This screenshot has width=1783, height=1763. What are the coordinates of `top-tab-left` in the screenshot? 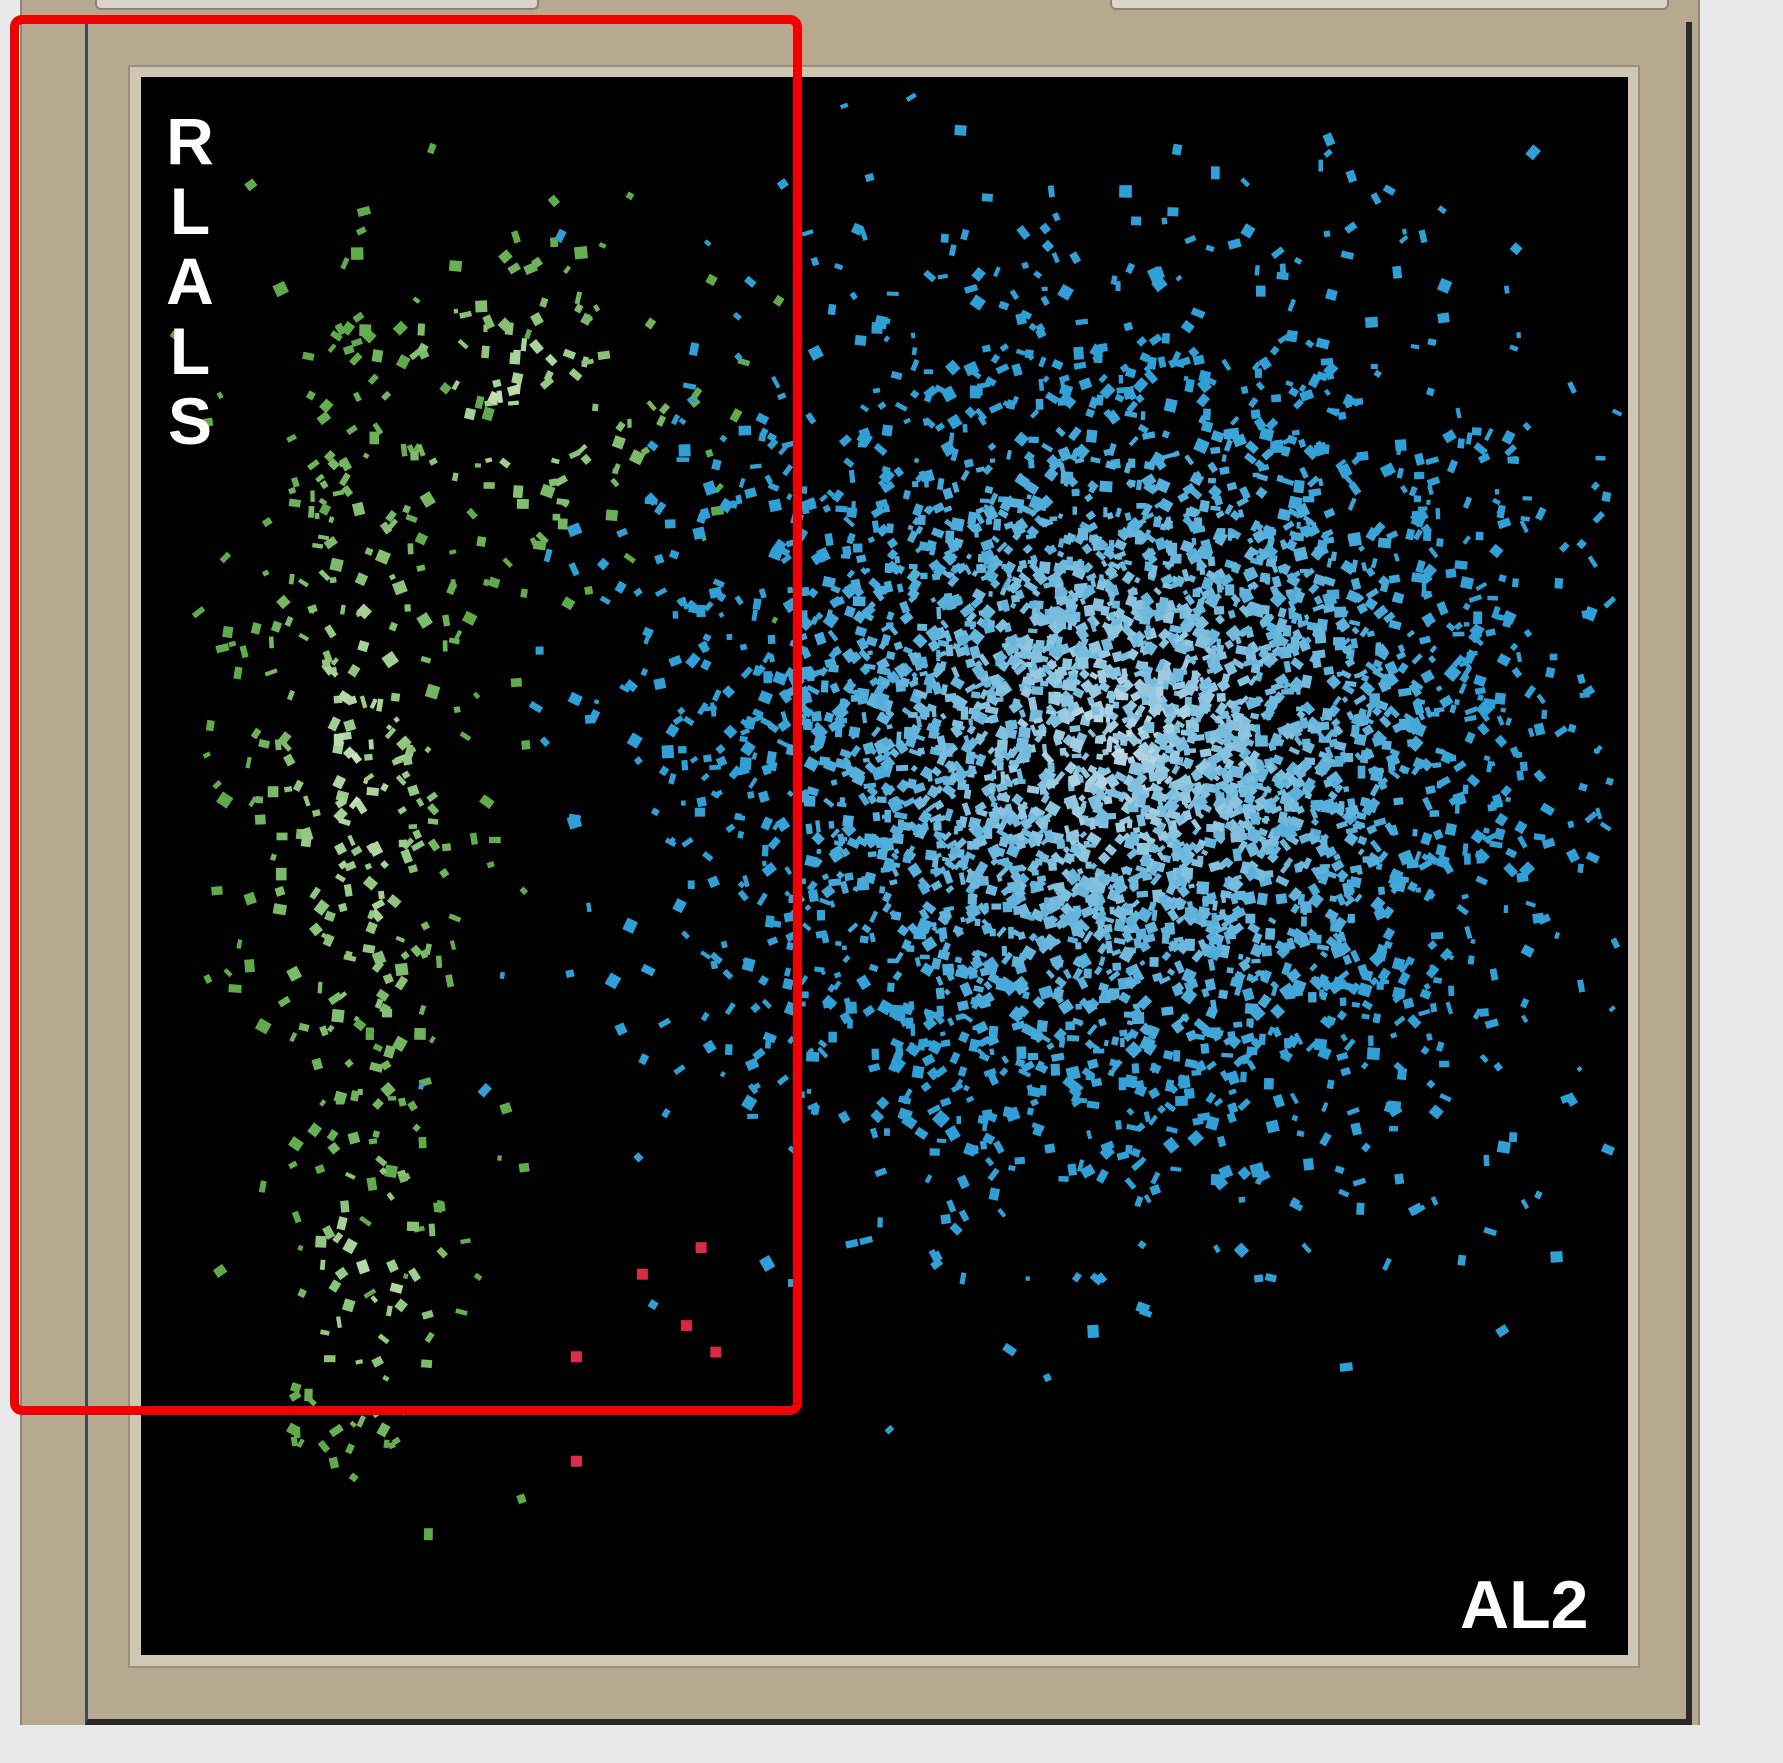 It's located at (317, 5).